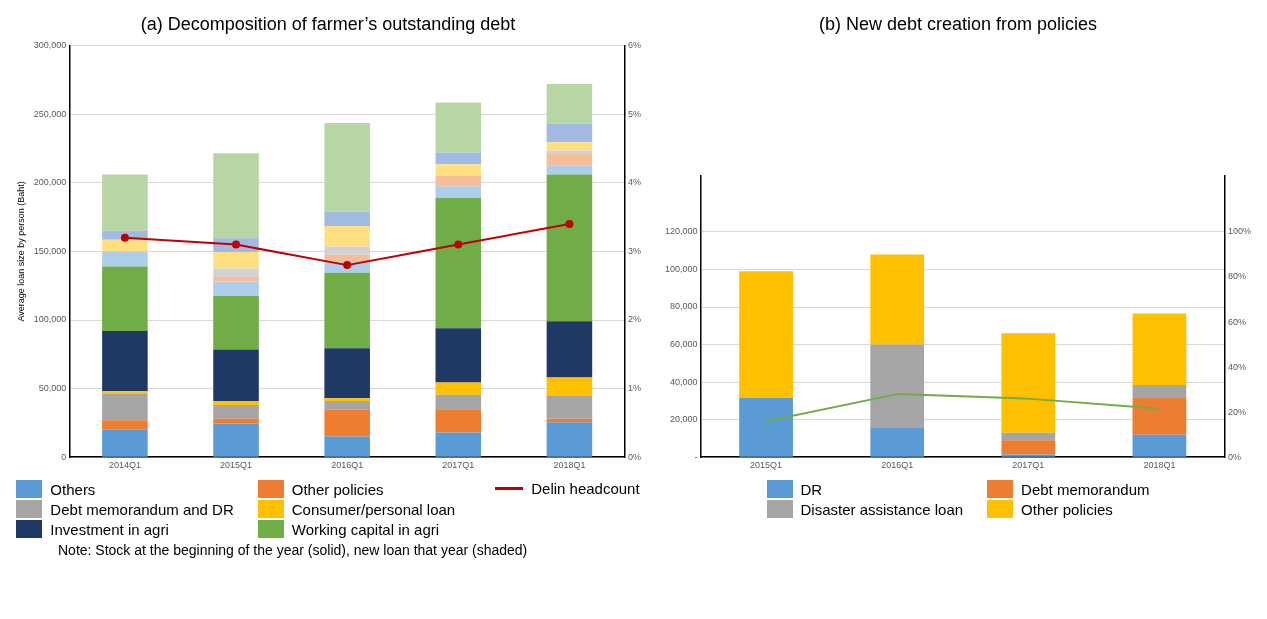  What do you see at coordinates (634, 388) in the screenshot?
I see `y2-tick-label: 1%` at bounding box center [634, 388].